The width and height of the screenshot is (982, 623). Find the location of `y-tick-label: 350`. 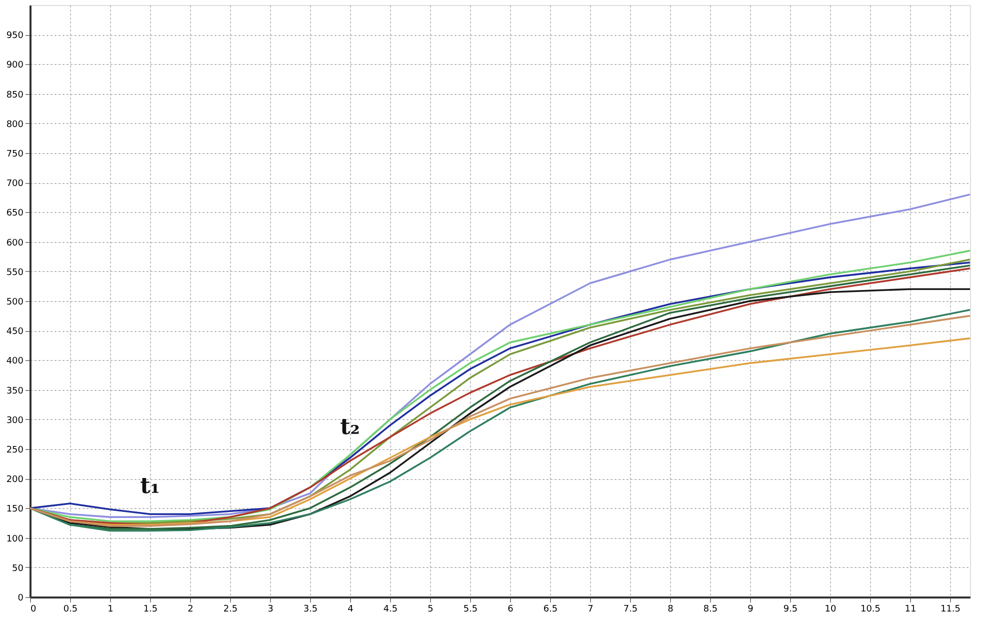

y-tick-label: 350 is located at coordinates (15, 391).